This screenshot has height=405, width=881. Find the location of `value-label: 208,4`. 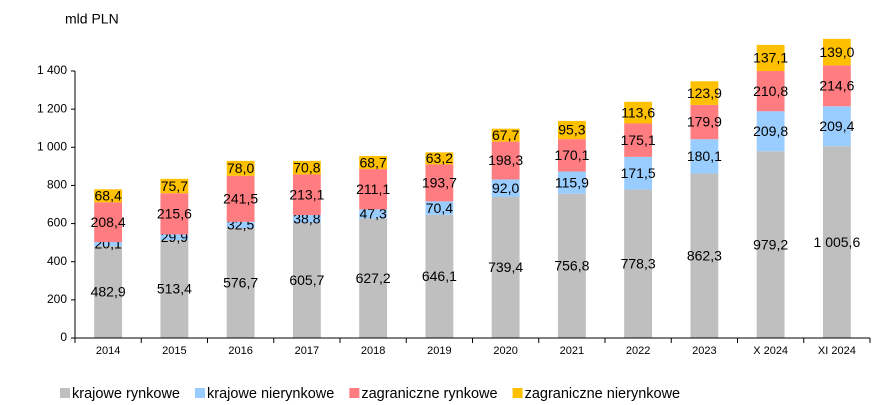

value-label: 208,4 is located at coordinates (108, 222).